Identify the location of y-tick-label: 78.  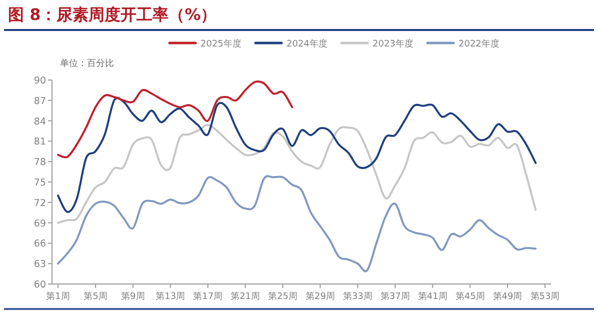
(40, 162).